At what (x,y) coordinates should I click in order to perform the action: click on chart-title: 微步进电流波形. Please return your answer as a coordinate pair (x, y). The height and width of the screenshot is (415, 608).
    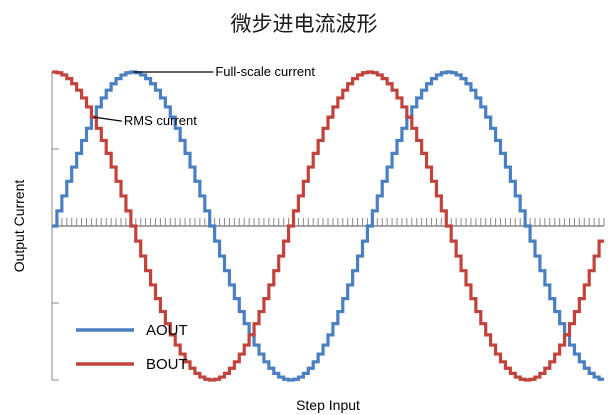
    Looking at the image, I should click on (304, 24).